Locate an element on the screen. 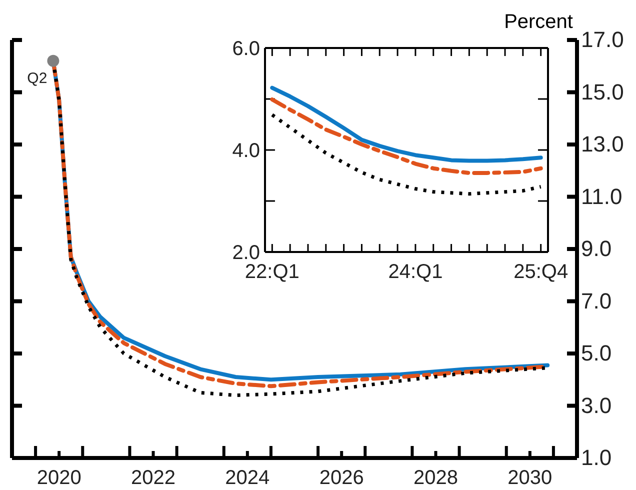 Image resolution: width=636 pixels, height=490 pixels. y-tick-label: 15.0 is located at coordinates (602, 91).